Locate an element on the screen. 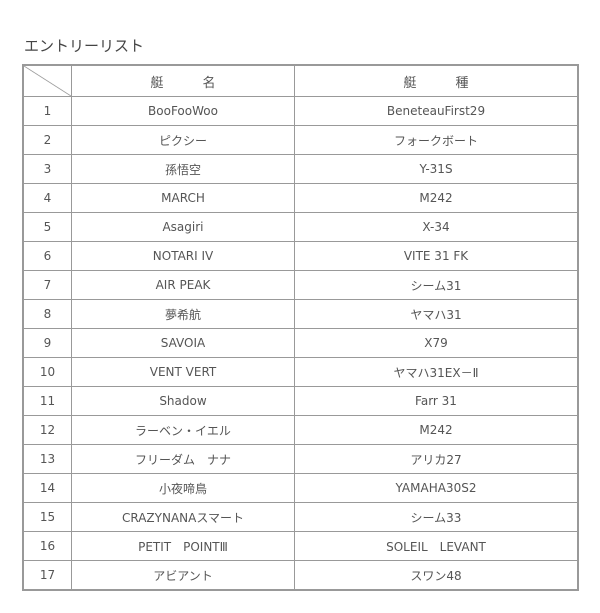  boat-name: BooFooWoo is located at coordinates (183, 111).